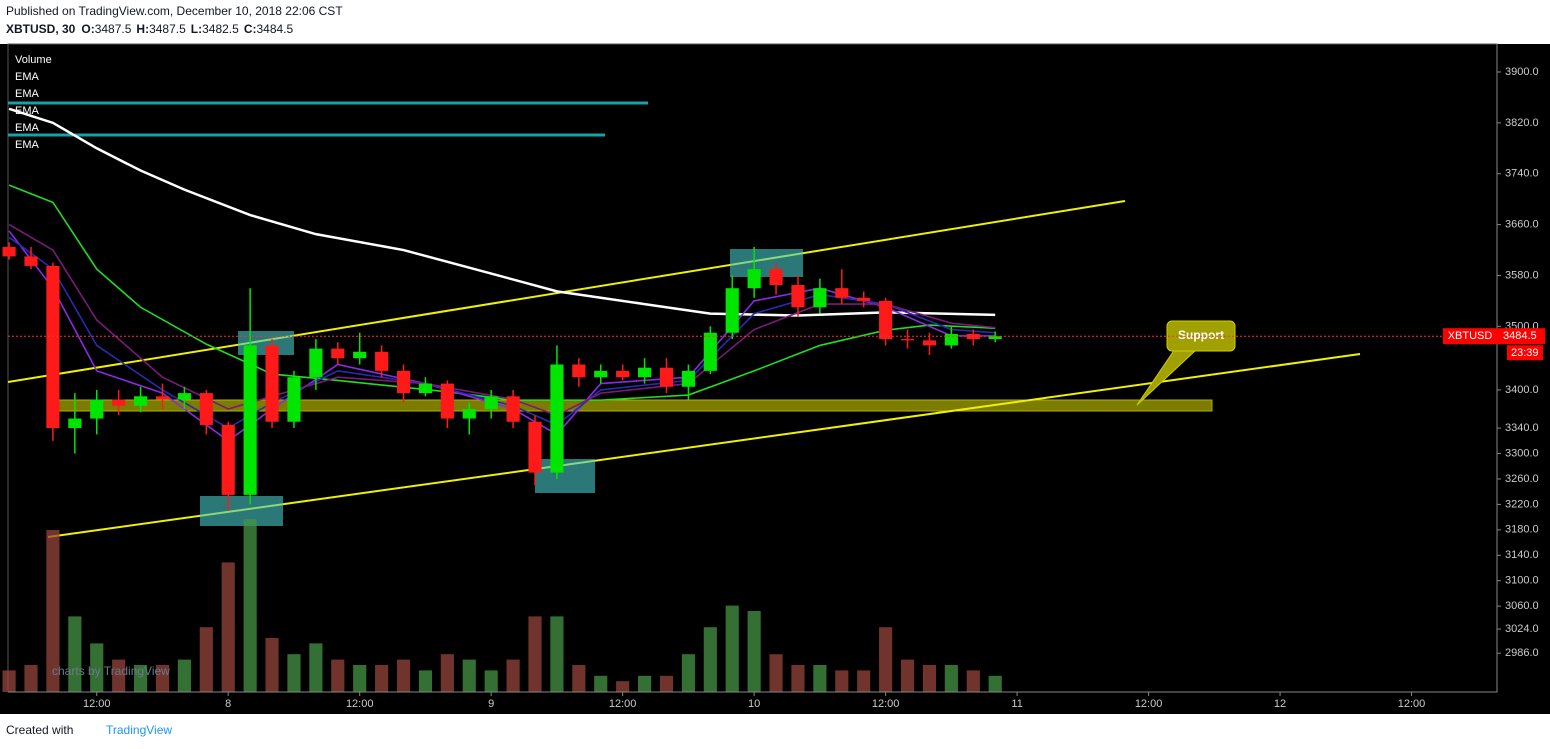 This screenshot has height=749, width=1550. Describe the element at coordinates (1522, 581) in the screenshot. I see `y-tick-label: 3100.0` at that location.